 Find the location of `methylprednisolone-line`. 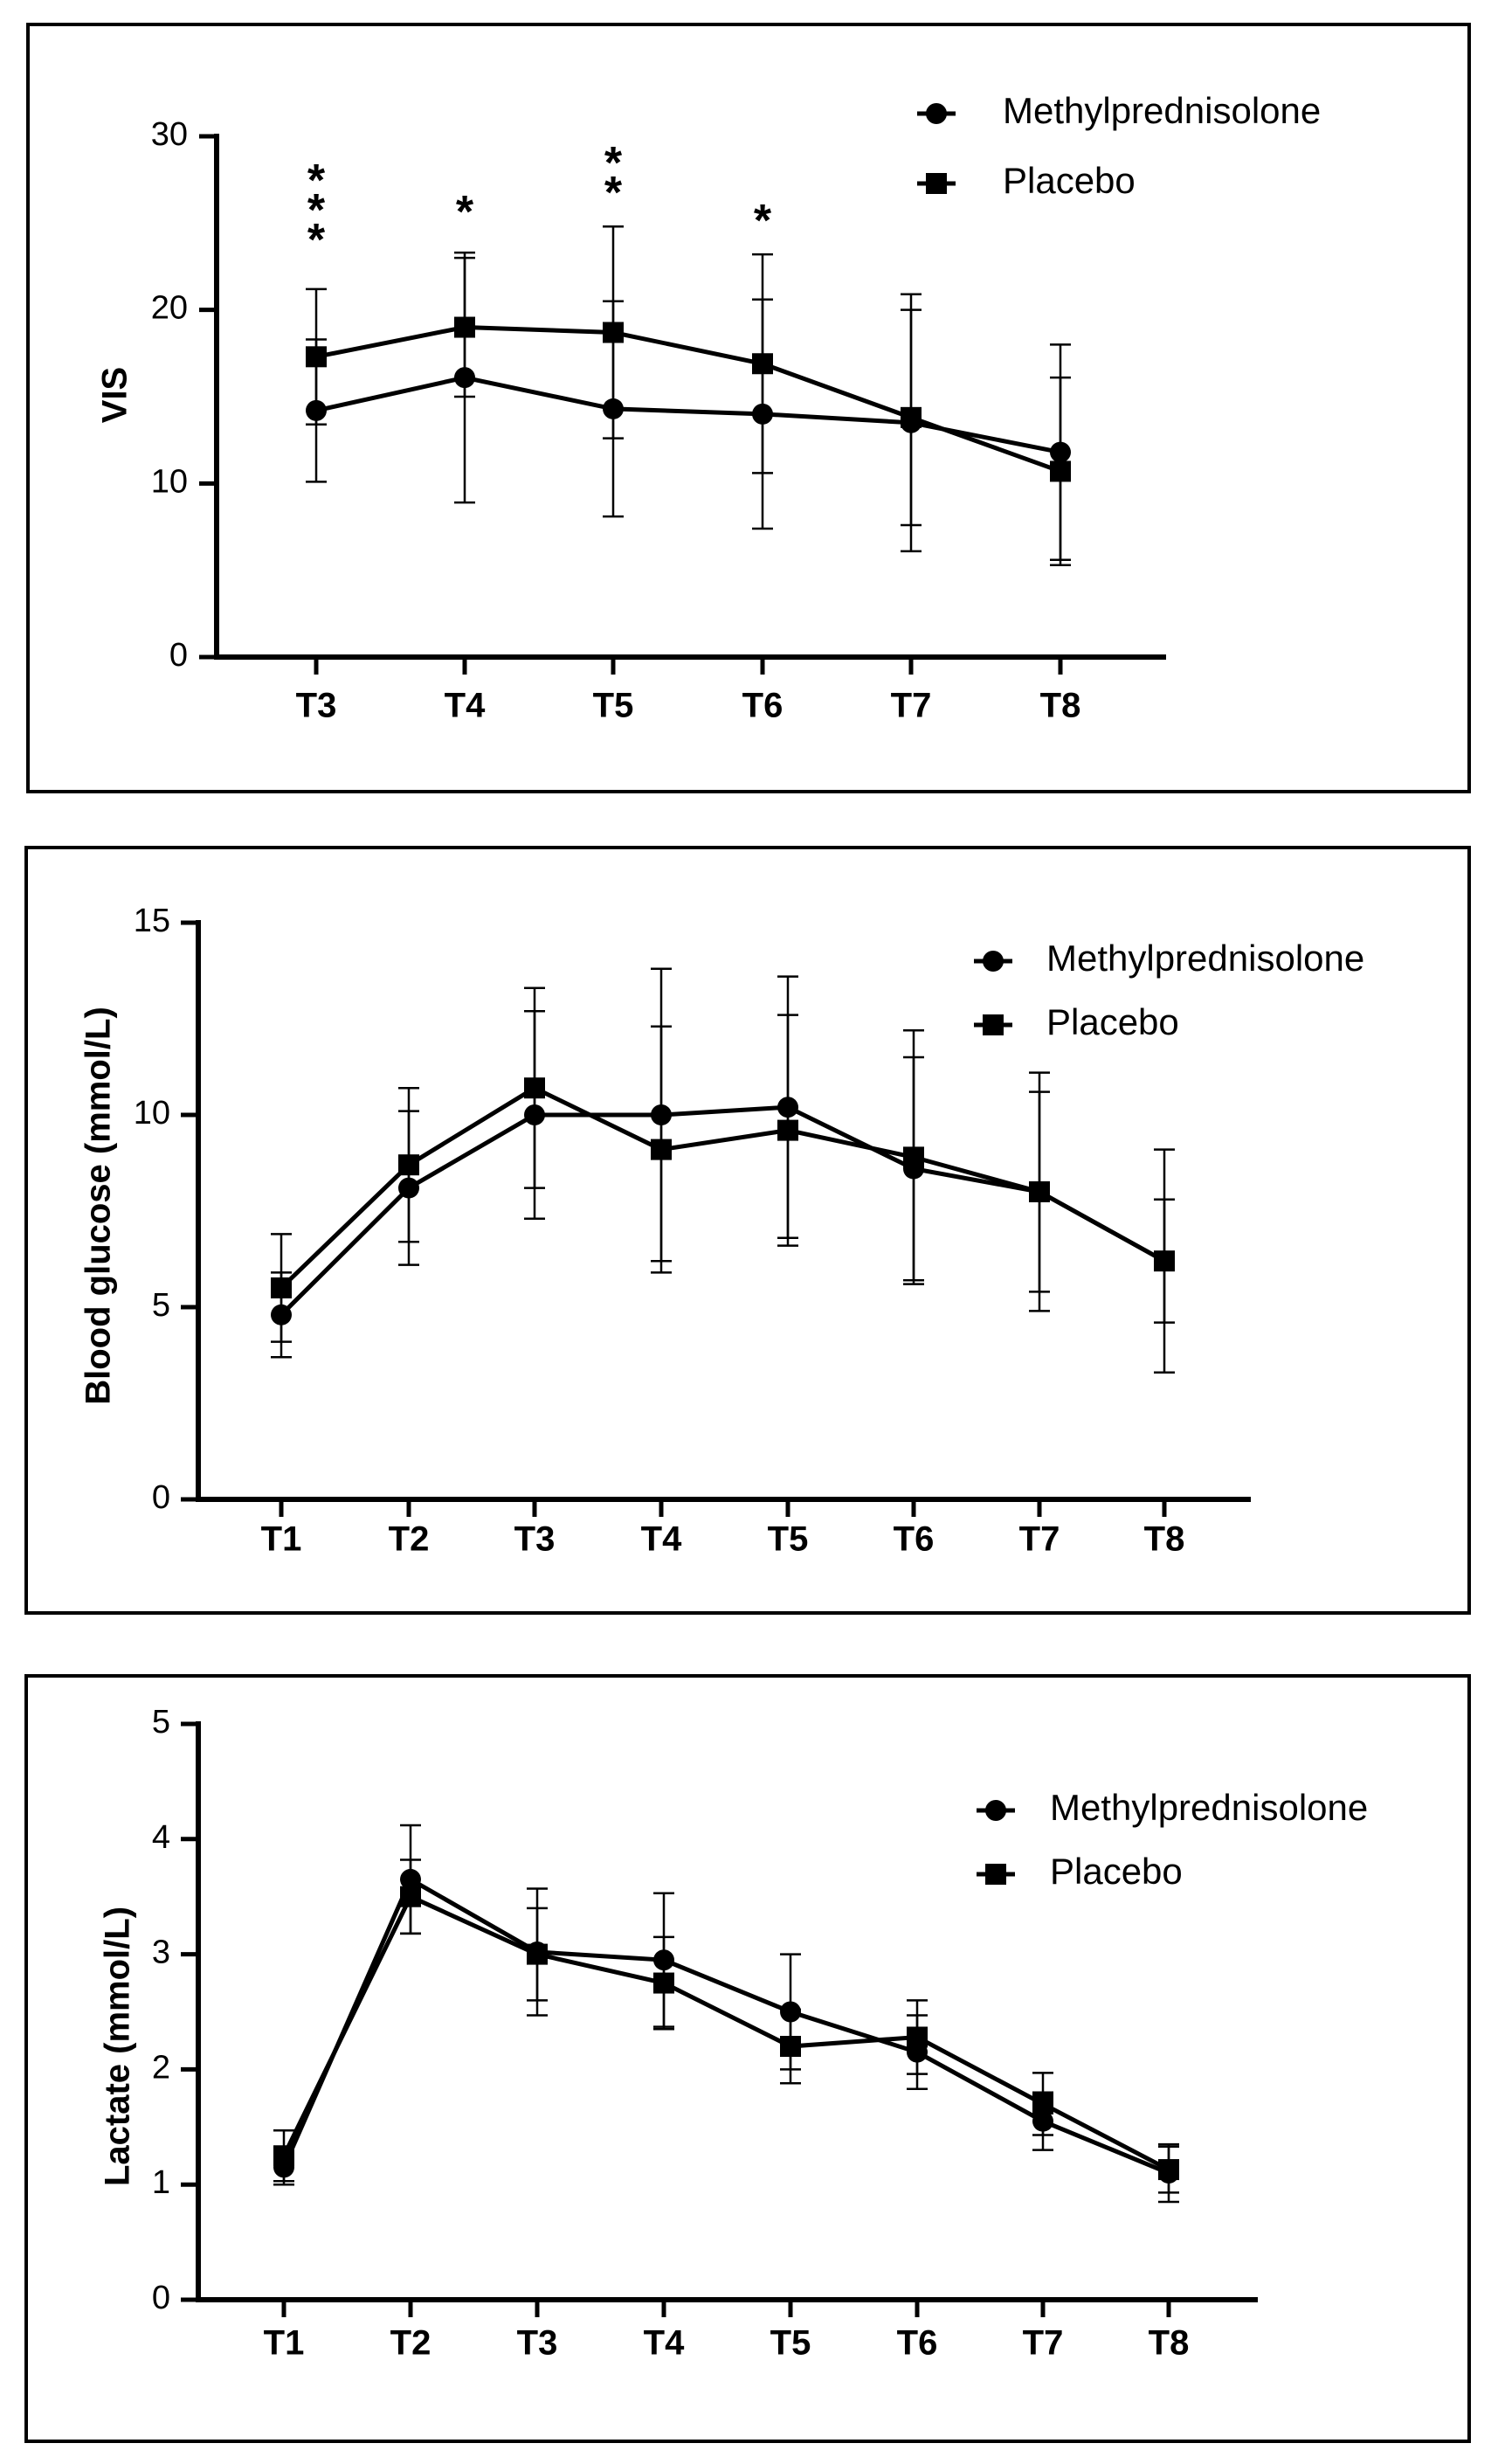

methylprednisolone-line is located at coordinates (725, 2026).